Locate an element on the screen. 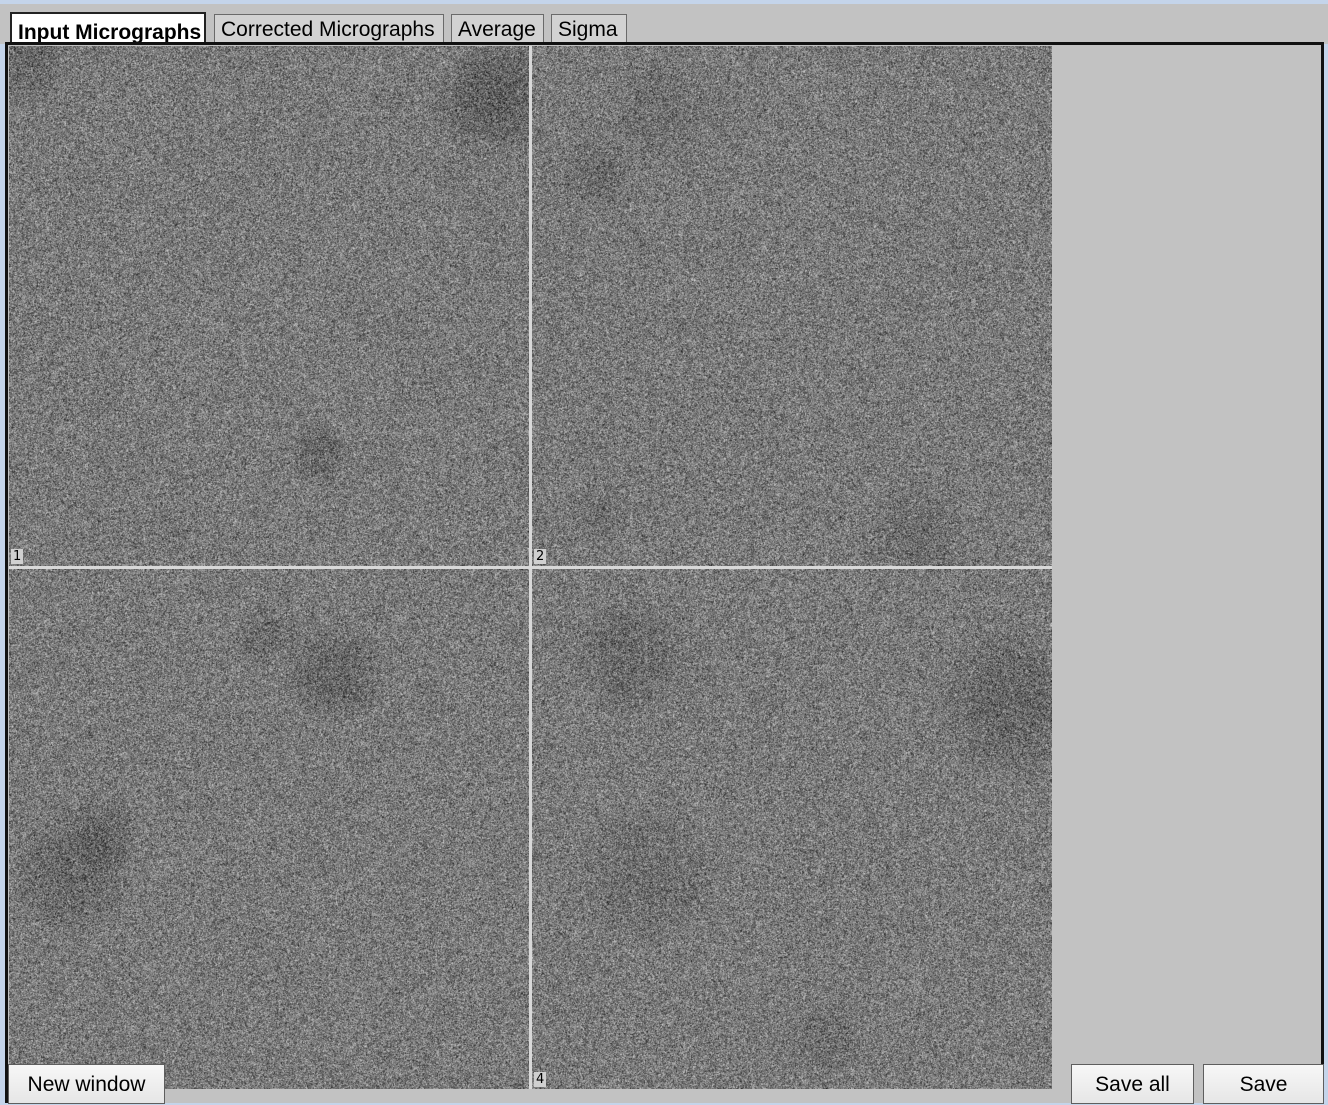  save-all-button: Save all is located at coordinates (1132, 1084).